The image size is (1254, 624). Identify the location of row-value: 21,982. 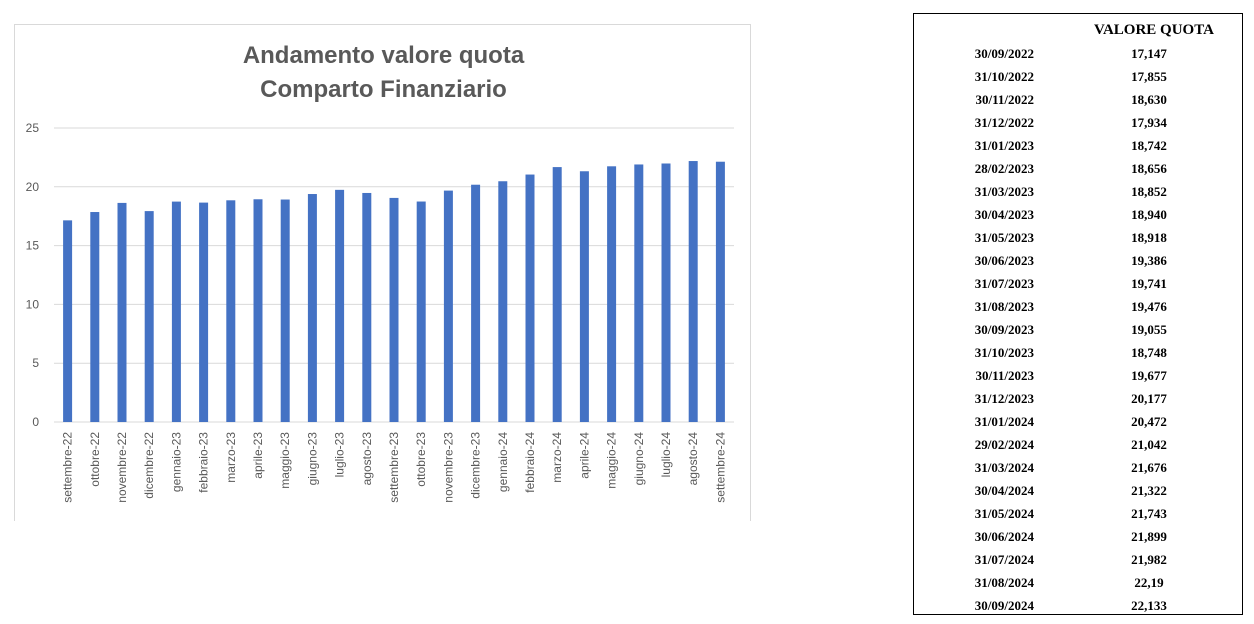
(1149, 559).